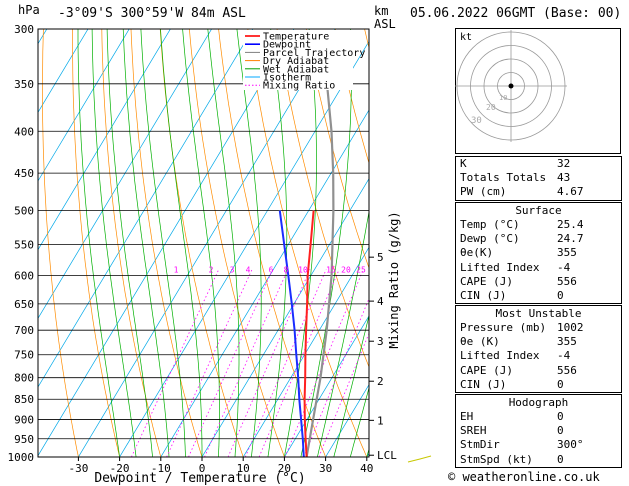 The image size is (629, 486). I want to click on table-row-value: 43, so click(564, 178).